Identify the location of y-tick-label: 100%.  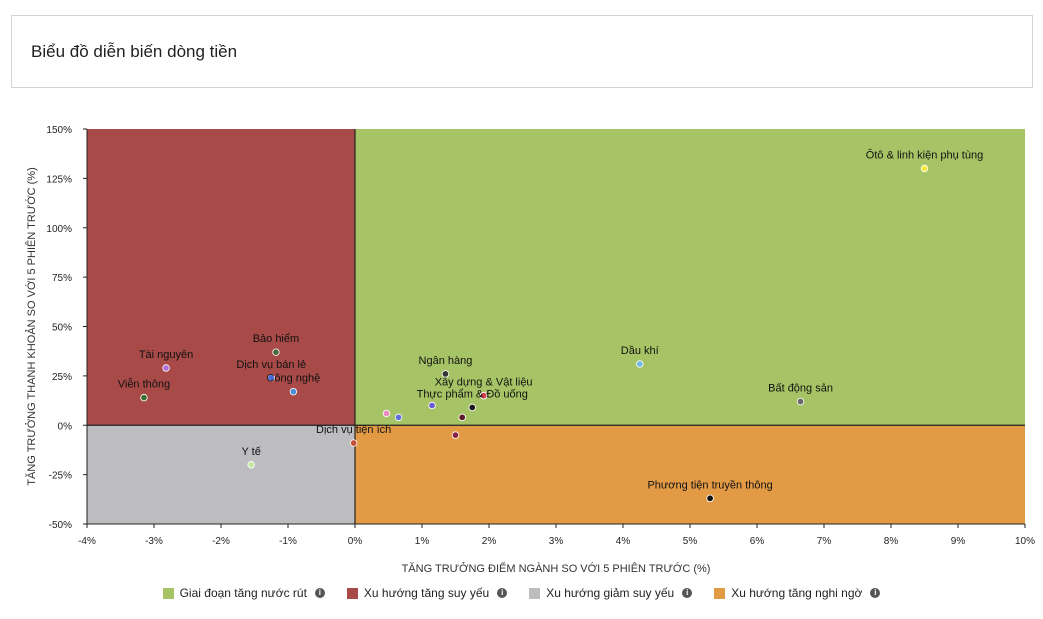
(59, 229).